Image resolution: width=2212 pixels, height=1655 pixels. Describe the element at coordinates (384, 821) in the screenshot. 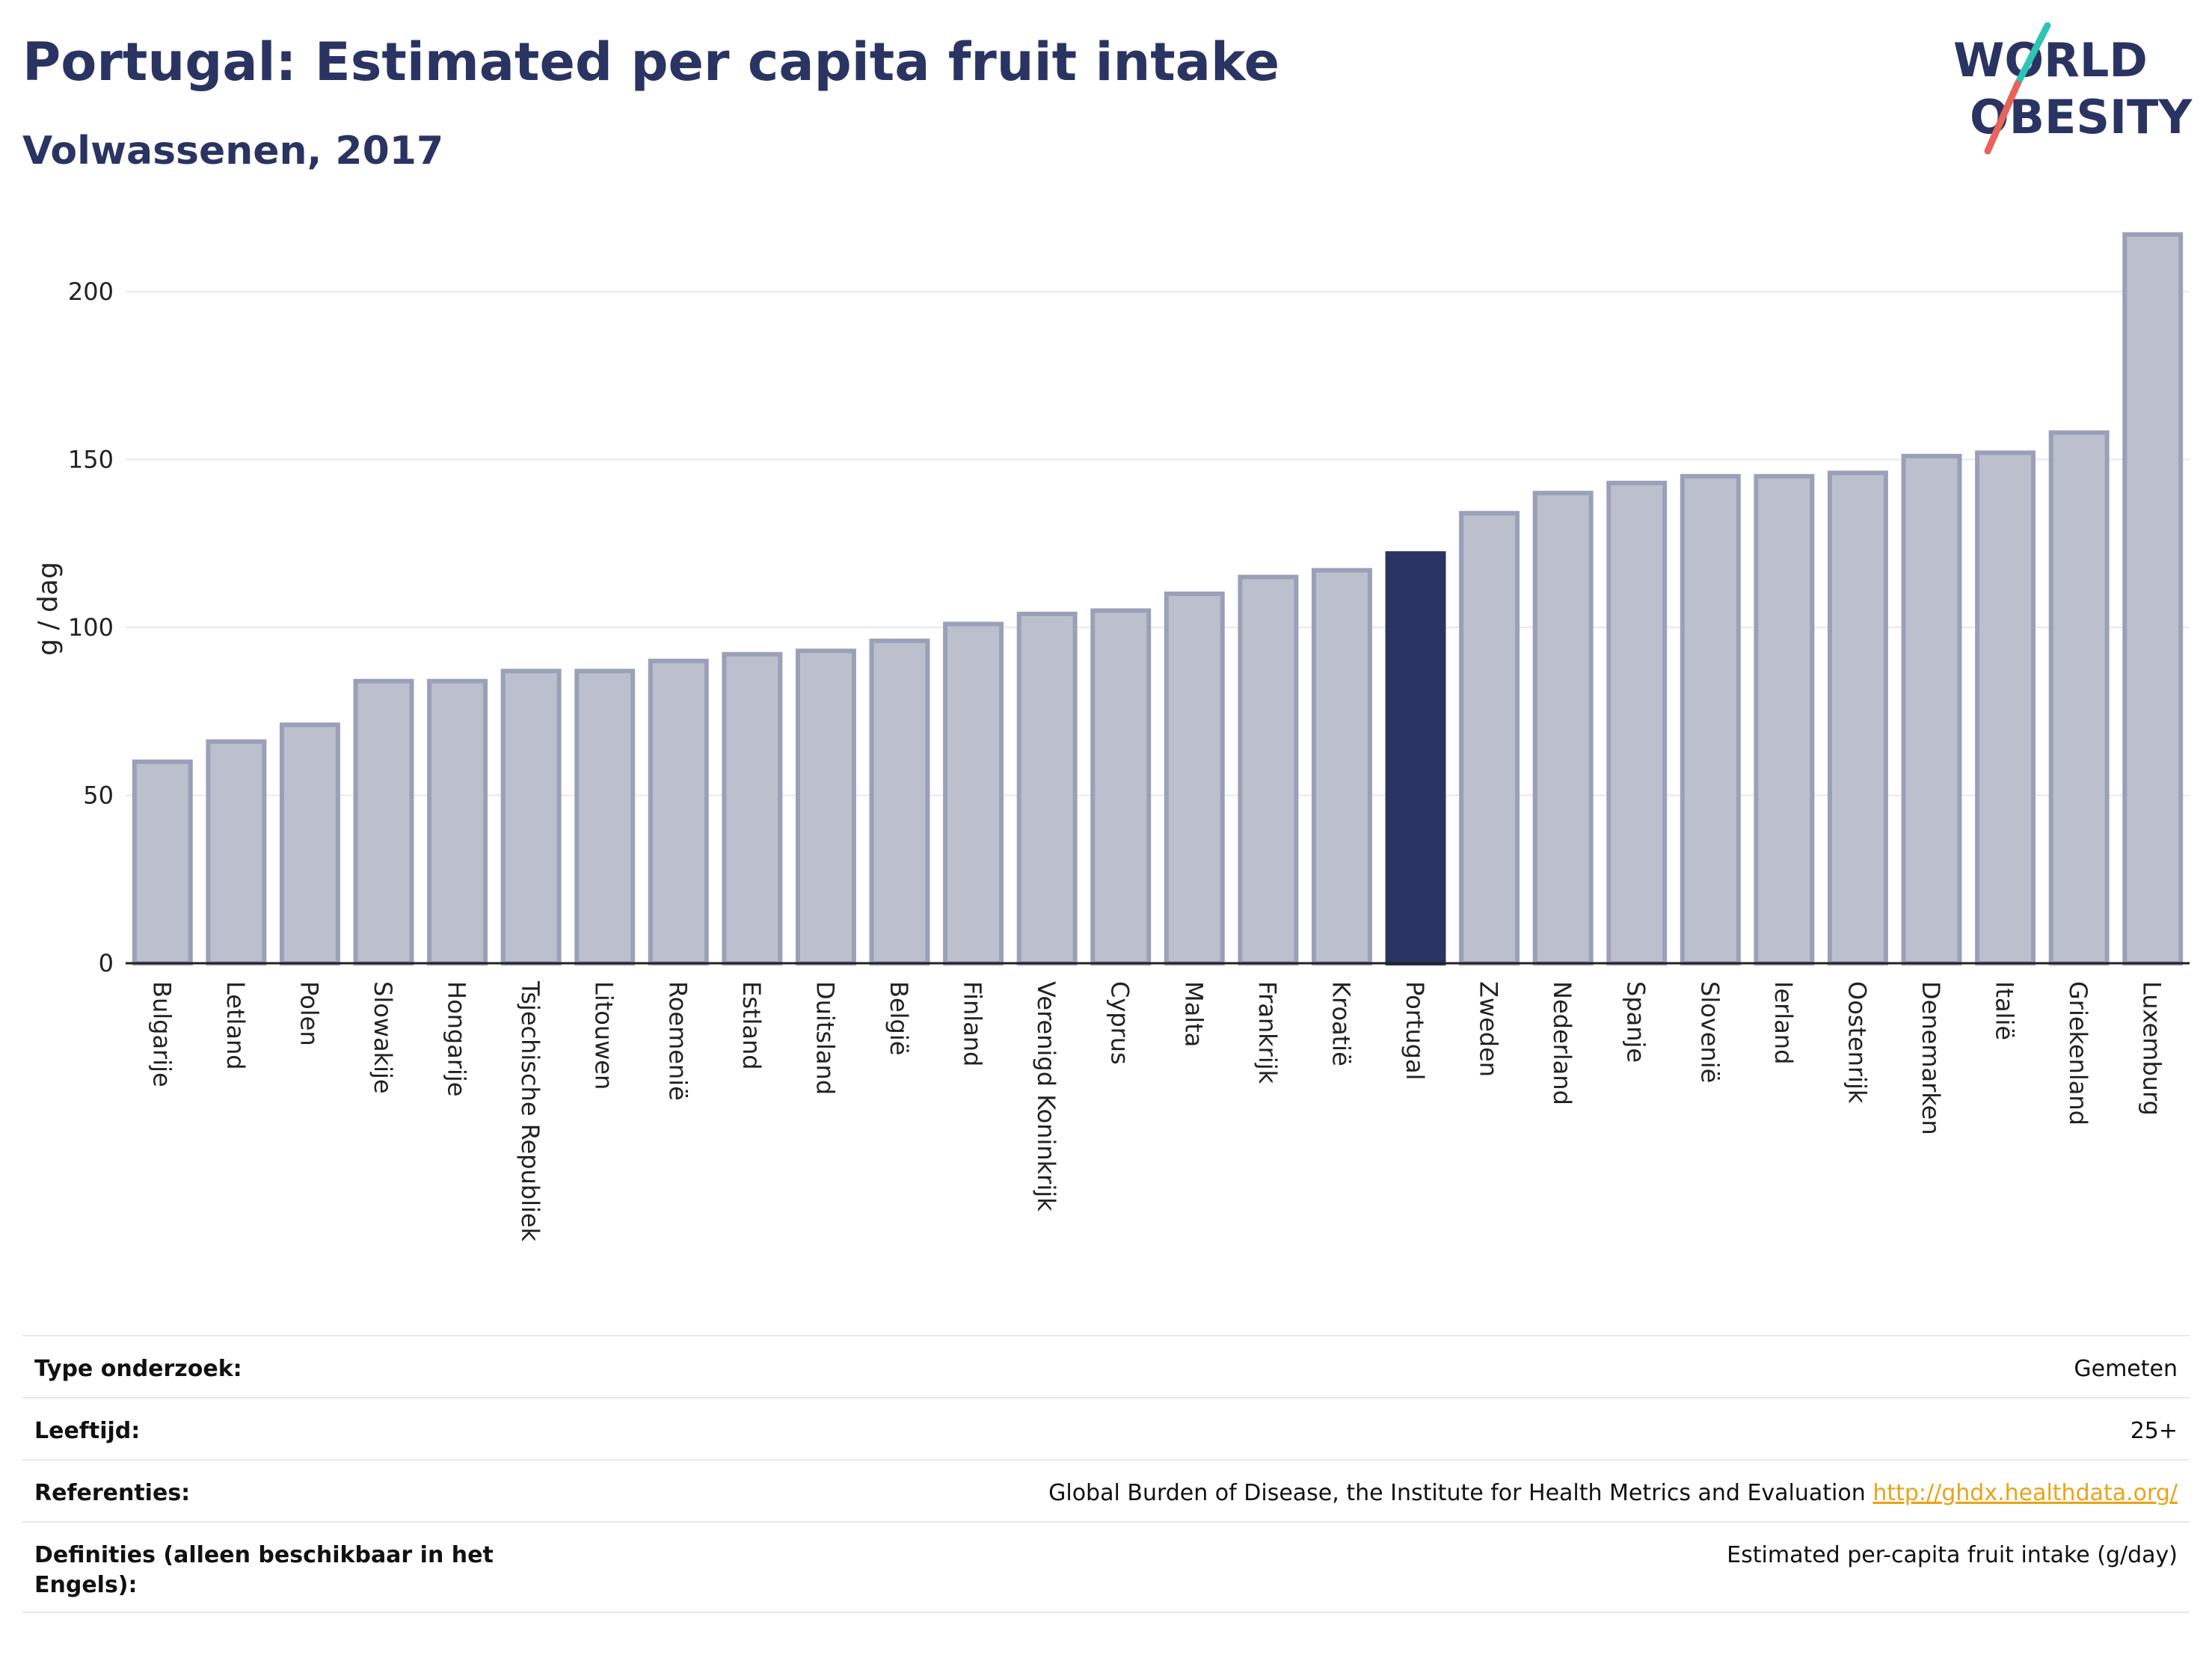

I see `bar-slowakije` at that location.